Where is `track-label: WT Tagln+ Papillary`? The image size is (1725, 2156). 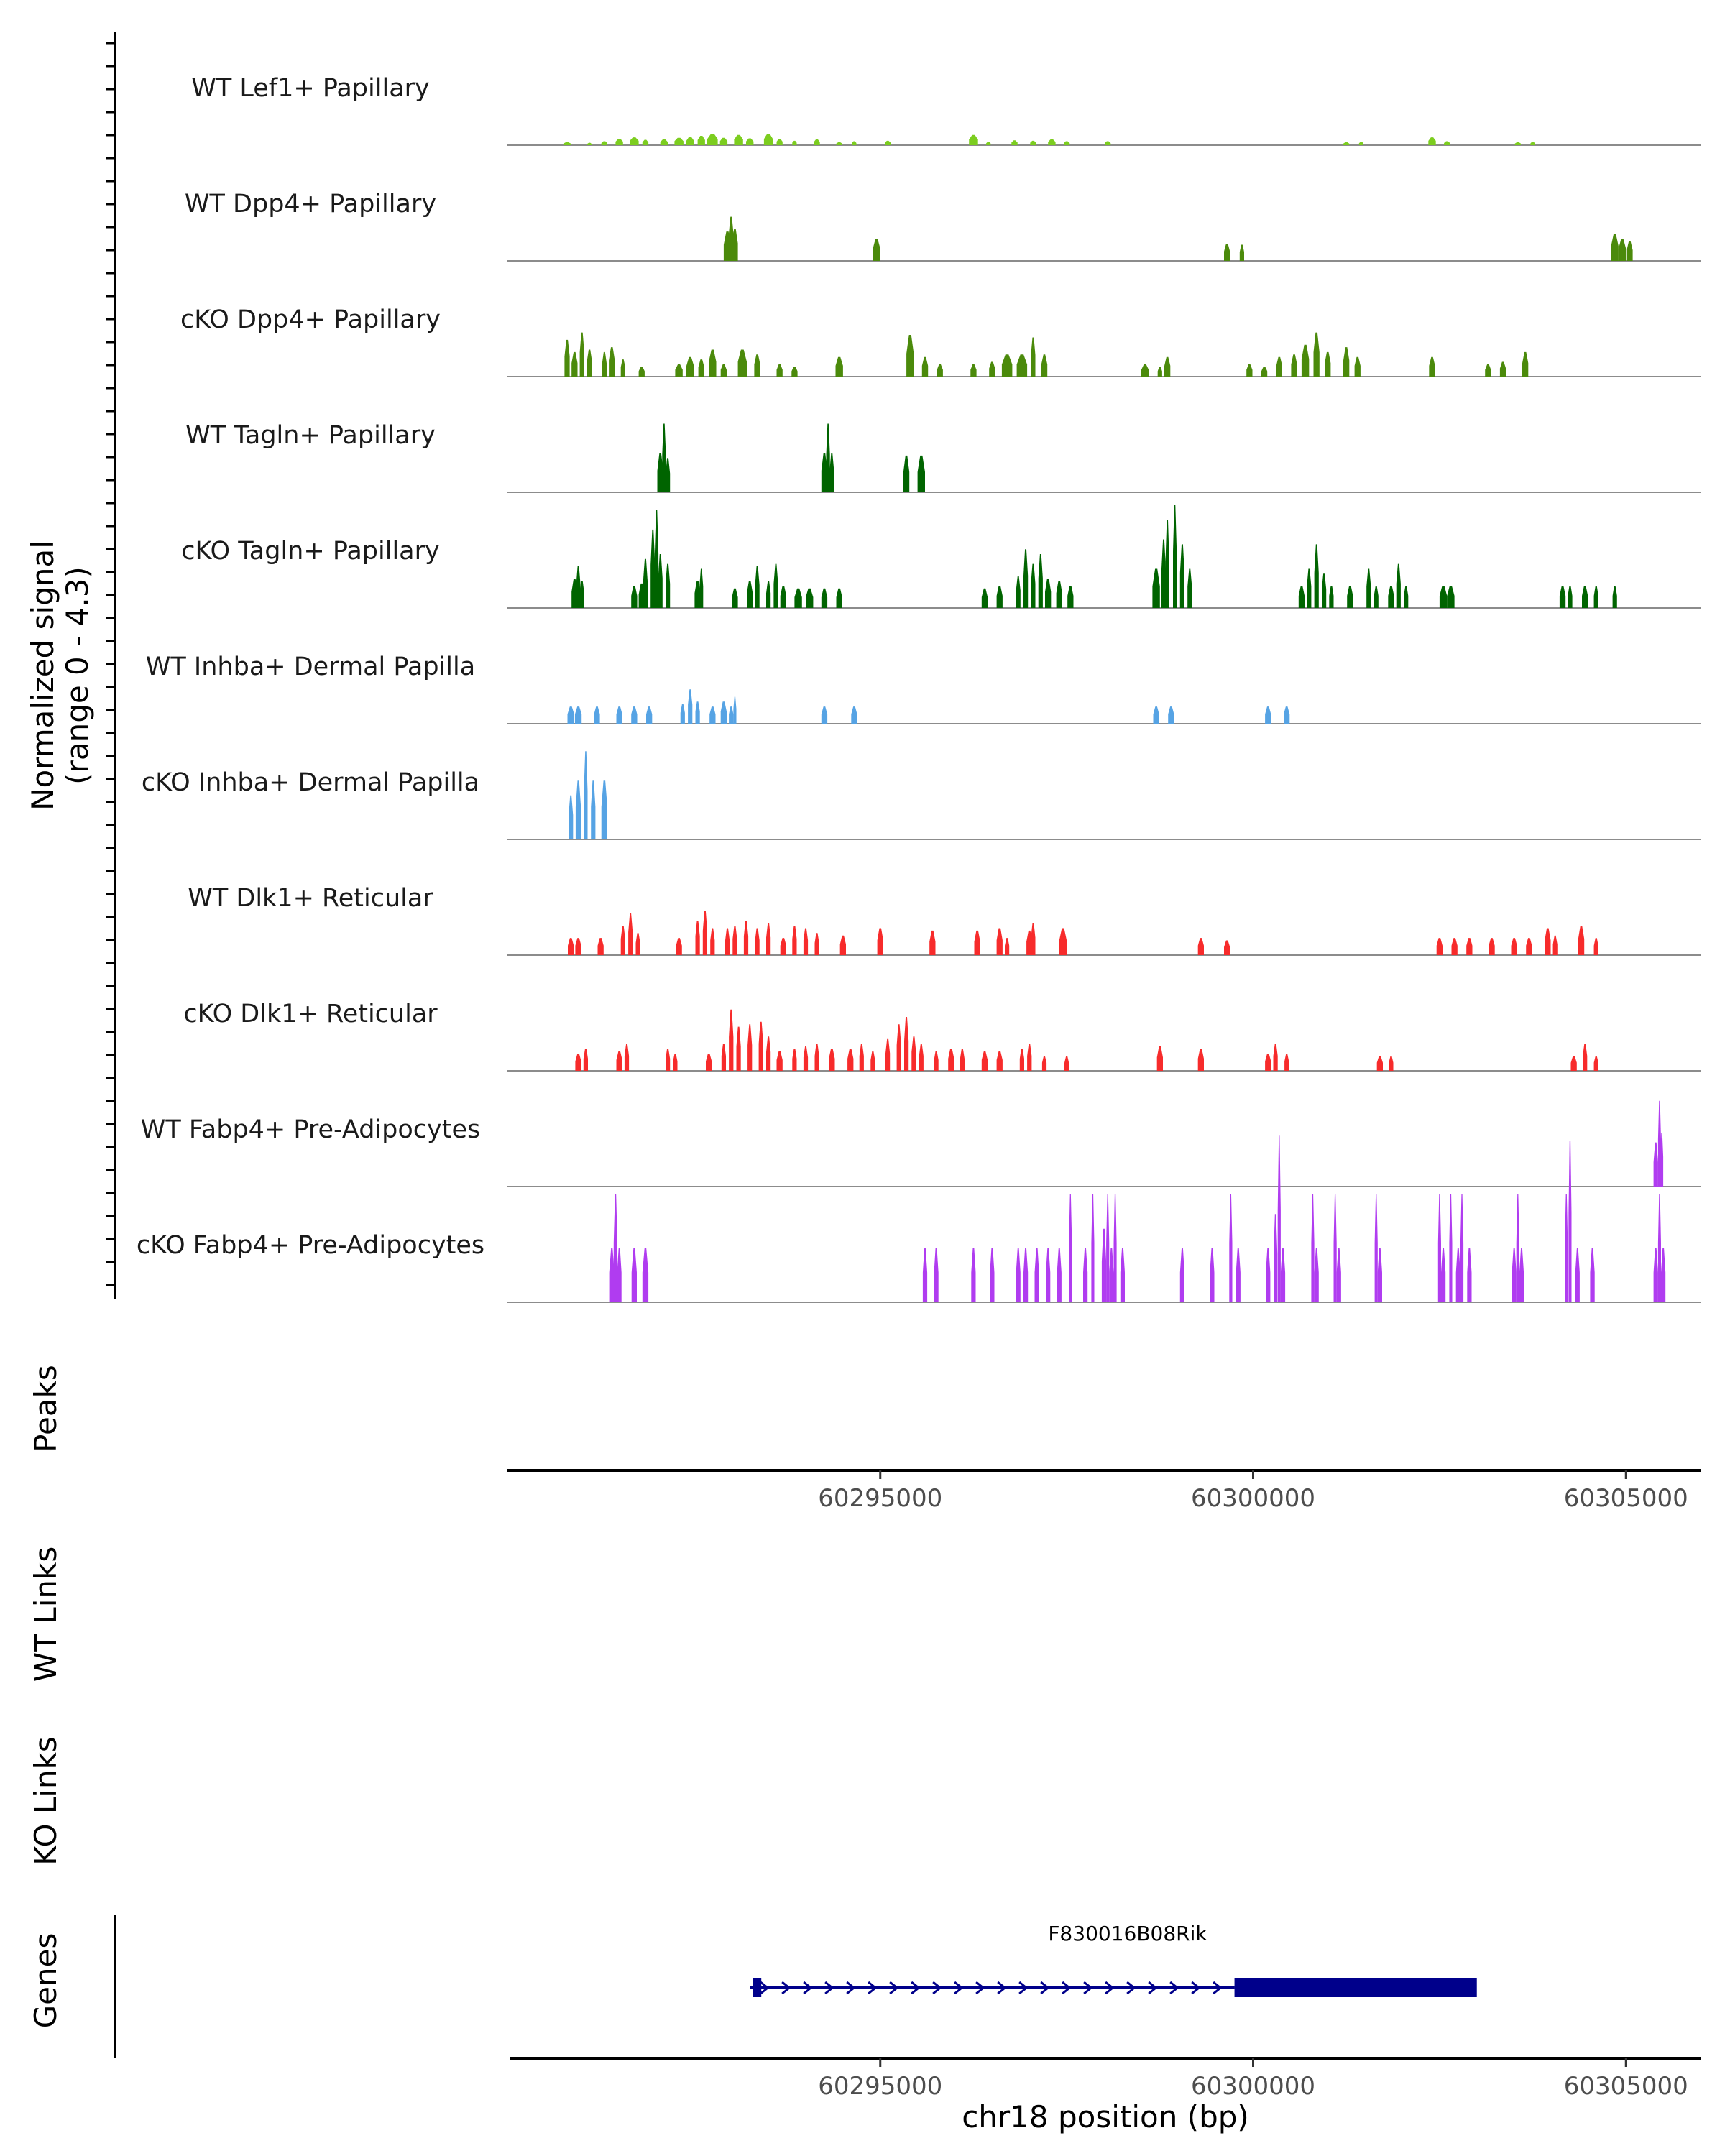 track-label: WT Tagln+ Papillary is located at coordinates (310, 435).